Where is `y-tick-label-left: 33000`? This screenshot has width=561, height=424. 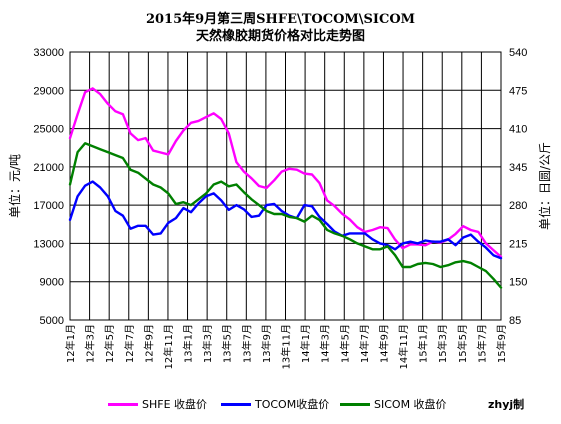 y-tick-label-left: 33000 is located at coordinates (48, 53).